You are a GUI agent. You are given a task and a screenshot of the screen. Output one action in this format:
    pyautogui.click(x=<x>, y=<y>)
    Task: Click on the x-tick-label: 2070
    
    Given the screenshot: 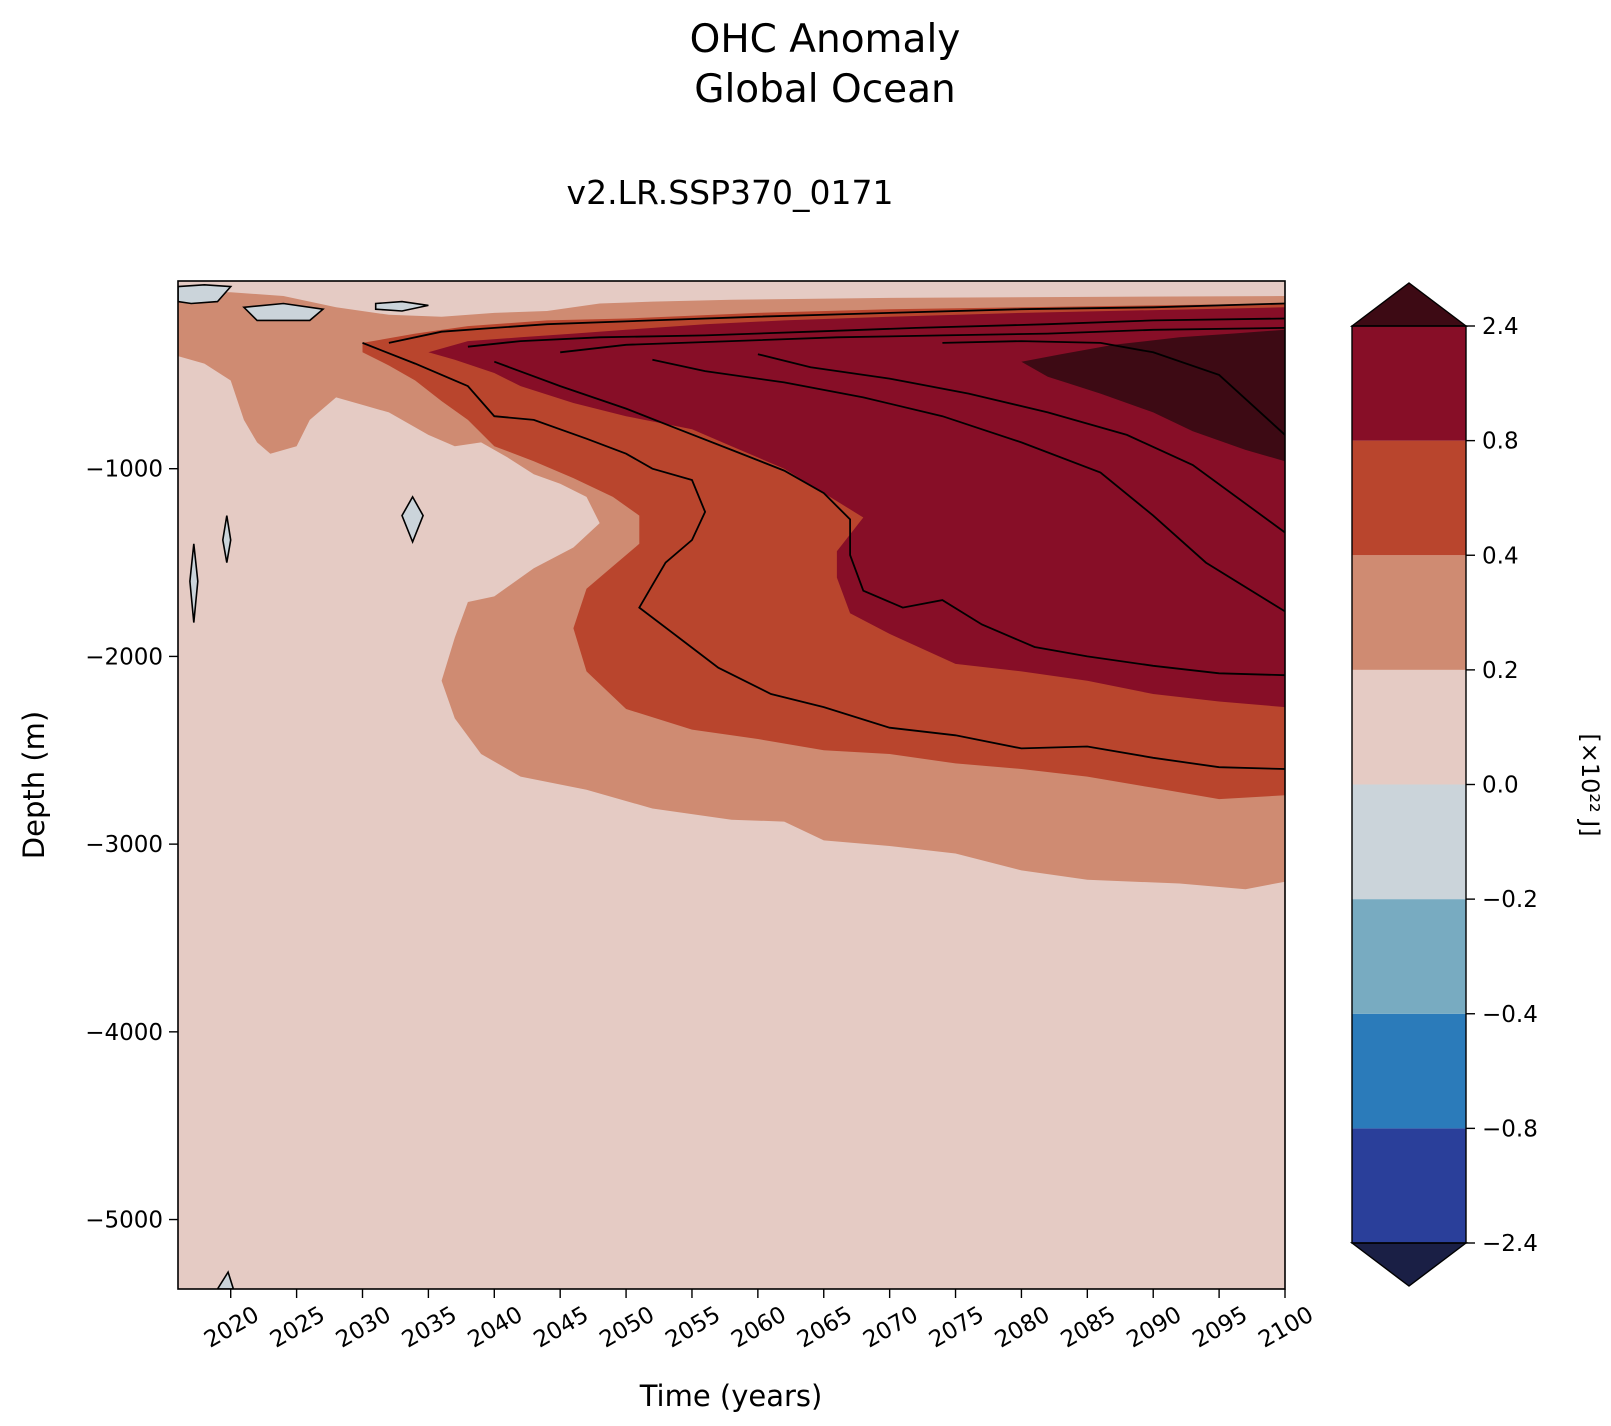 What is the action you would take?
    pyautogui.click(x=891, y=1328)
    